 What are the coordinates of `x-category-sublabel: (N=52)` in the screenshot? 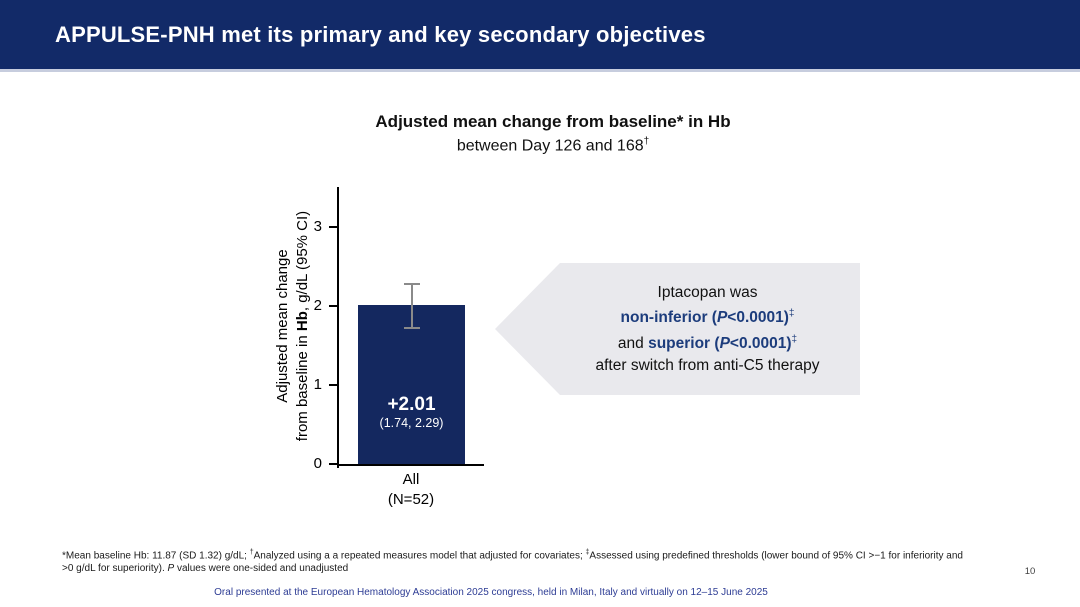 It's located at (411, 499).